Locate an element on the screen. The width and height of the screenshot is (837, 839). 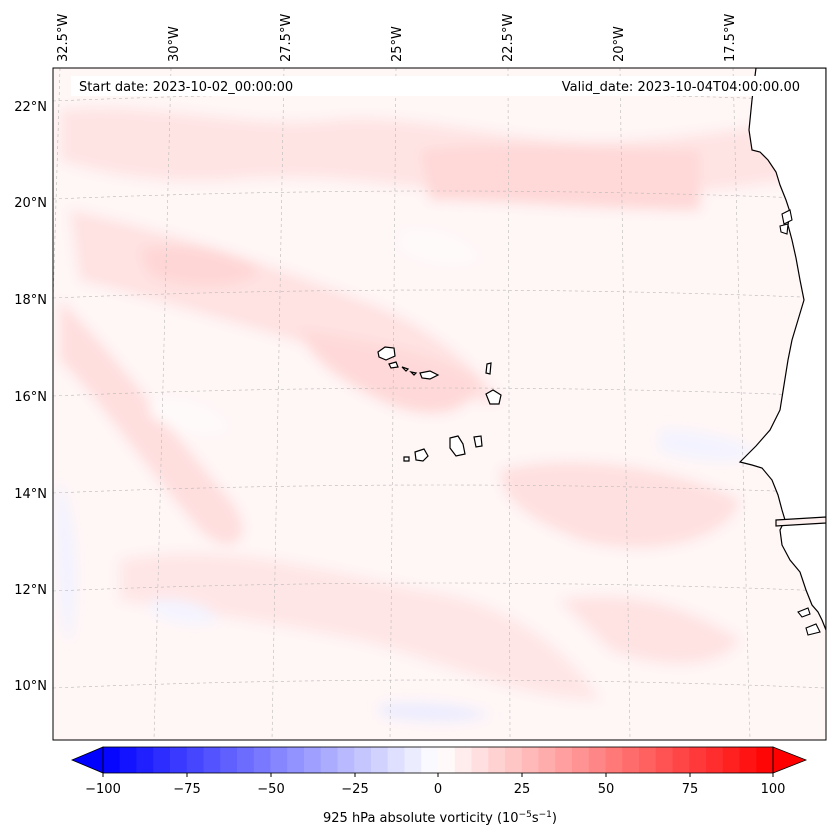
lon-label: 22.5°W is located at coordinates (508, 38).